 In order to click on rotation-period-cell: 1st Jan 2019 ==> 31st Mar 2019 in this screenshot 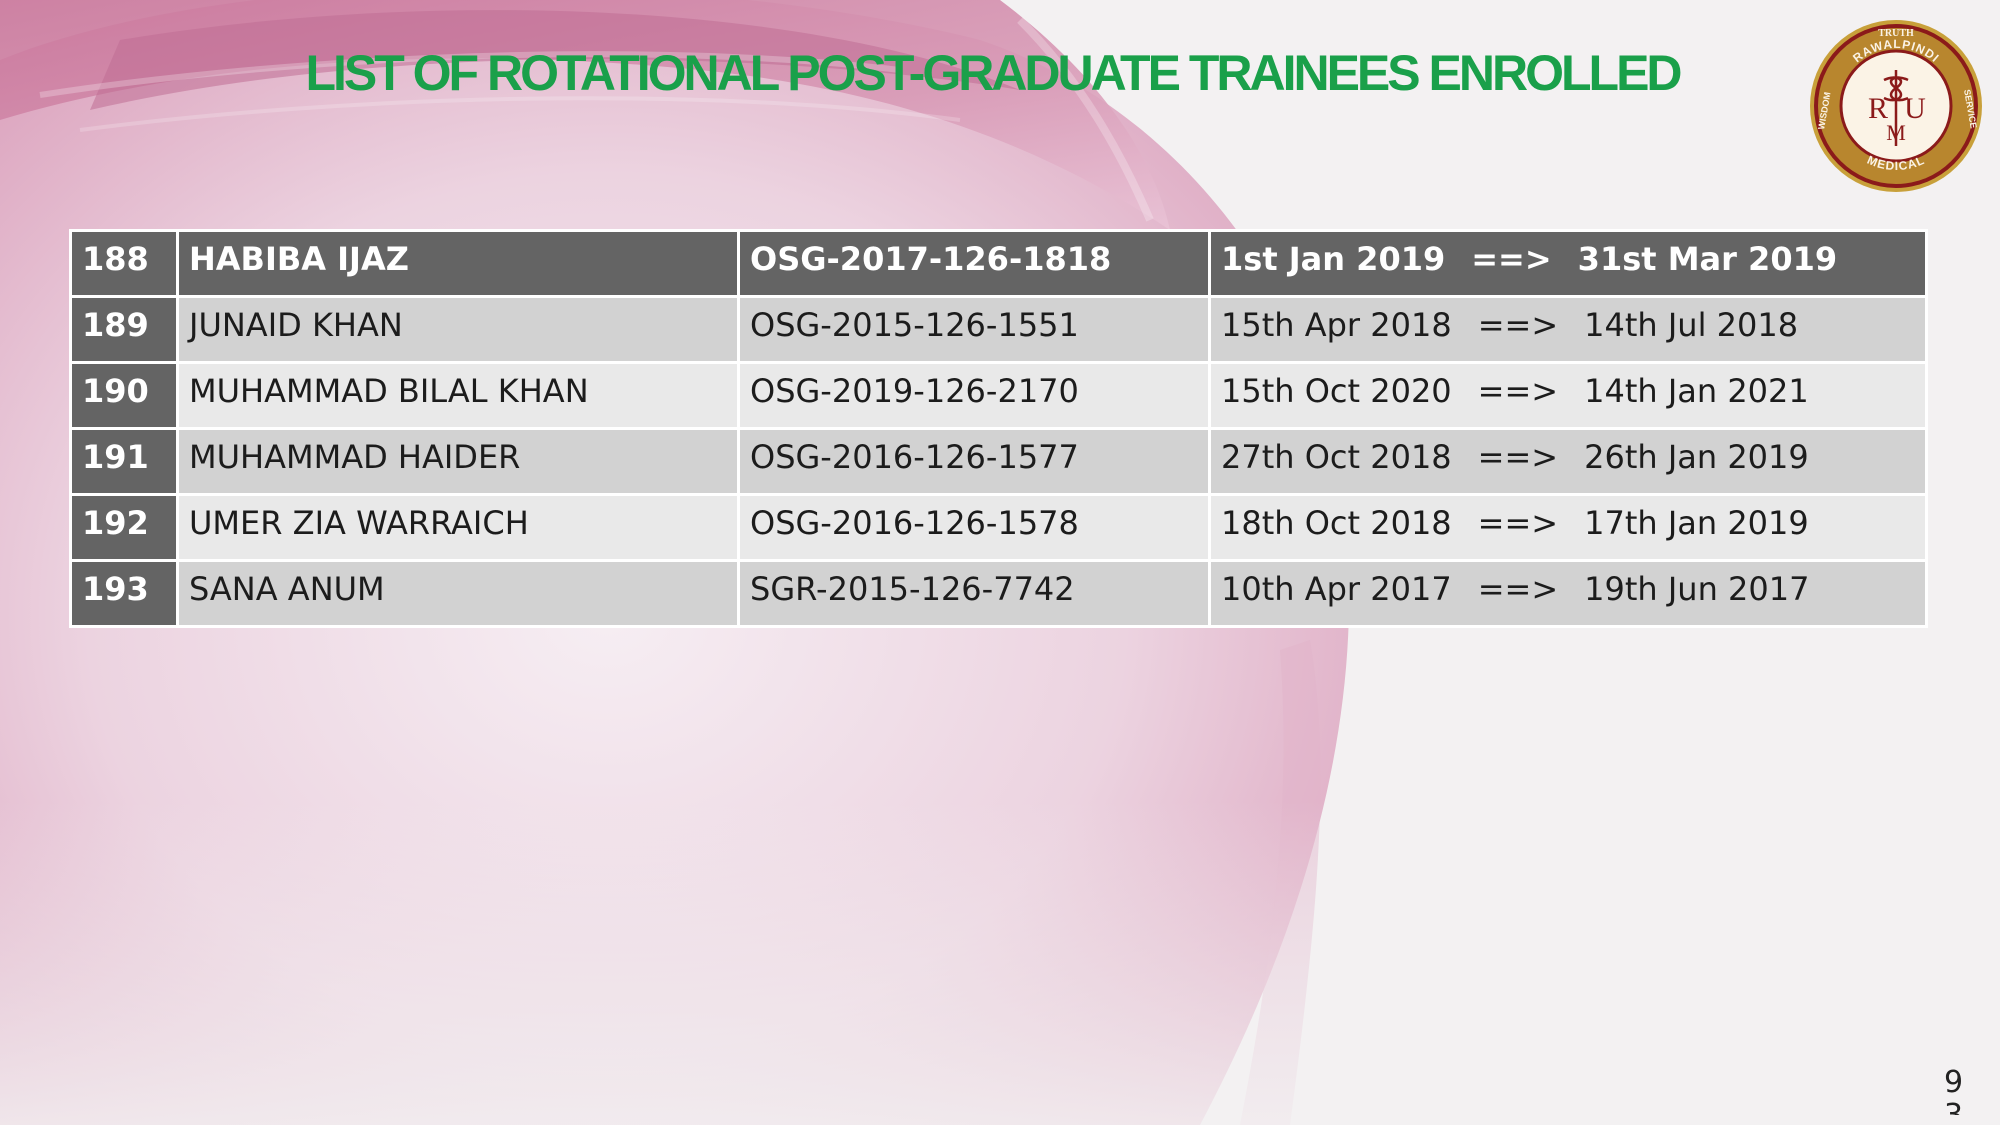, I will do `click(1568, 263)`.